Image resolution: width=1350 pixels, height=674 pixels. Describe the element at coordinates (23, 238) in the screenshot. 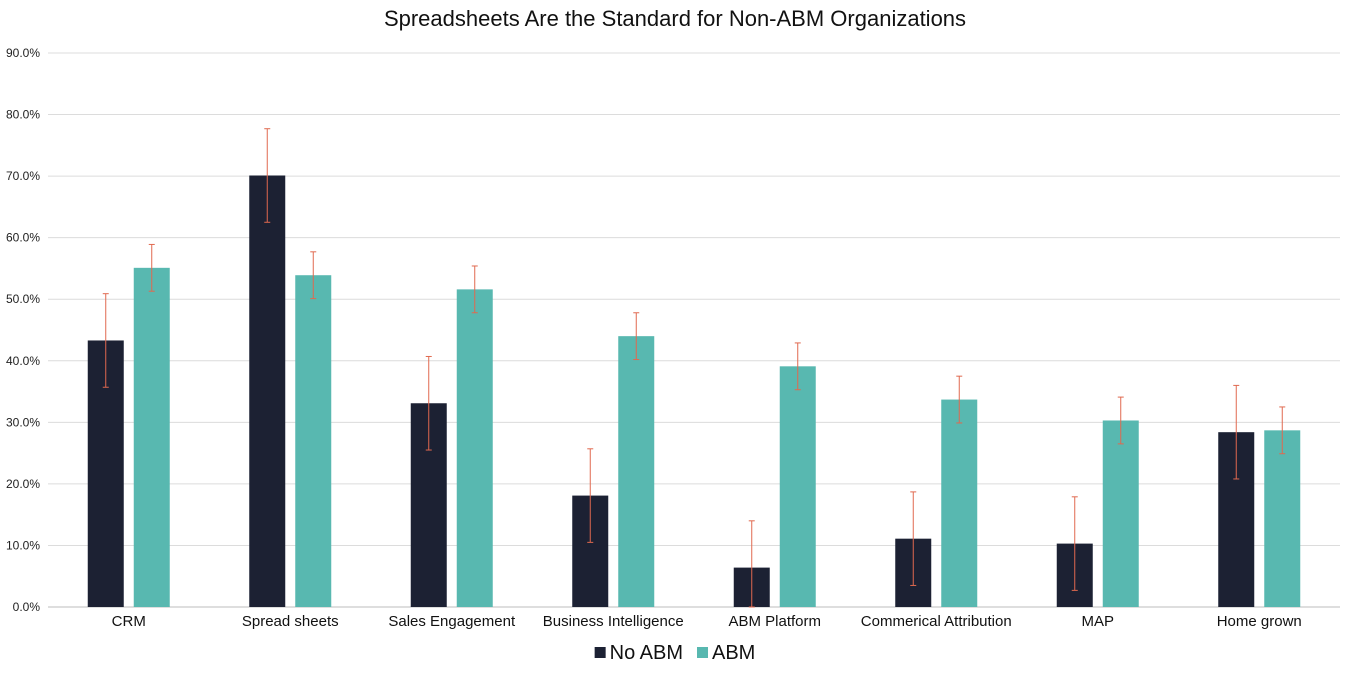

I see `y-tick-label: 60.0%` at that location.